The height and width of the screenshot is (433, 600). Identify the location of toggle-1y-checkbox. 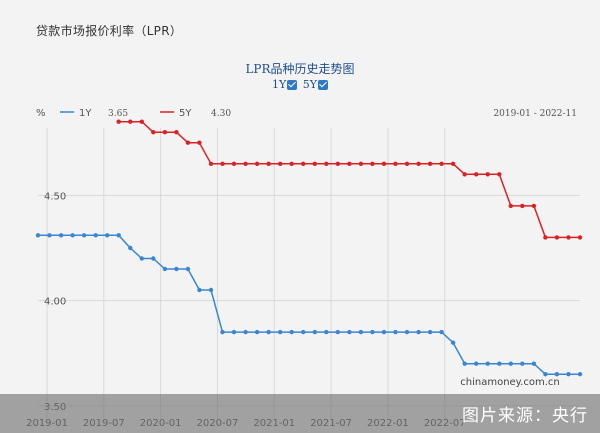
(292, 84).